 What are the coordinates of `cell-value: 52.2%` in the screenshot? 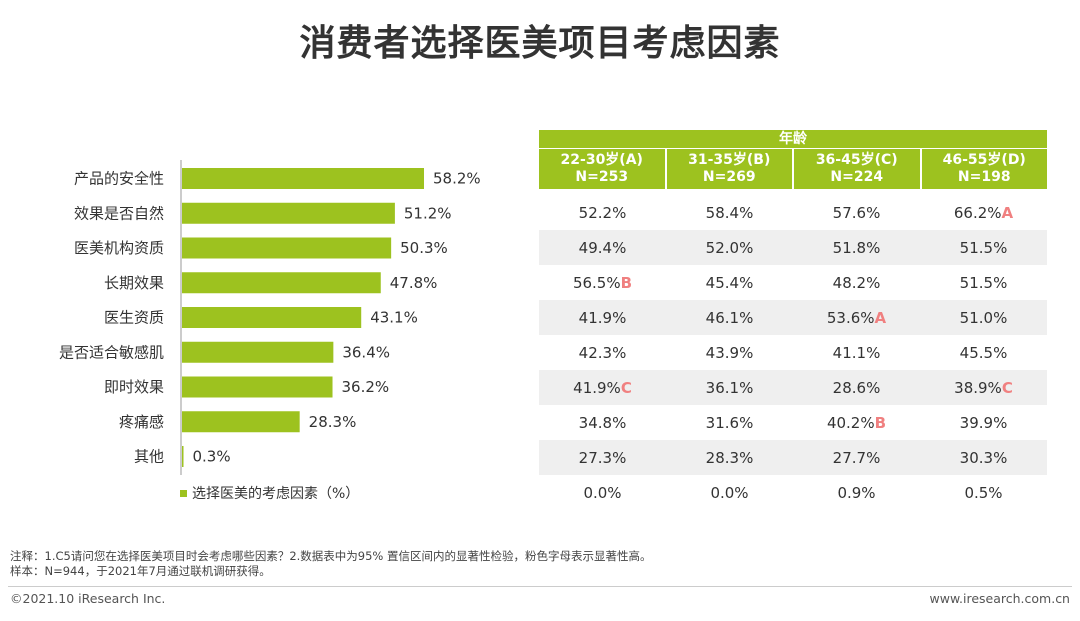 It's located at (602, 212).